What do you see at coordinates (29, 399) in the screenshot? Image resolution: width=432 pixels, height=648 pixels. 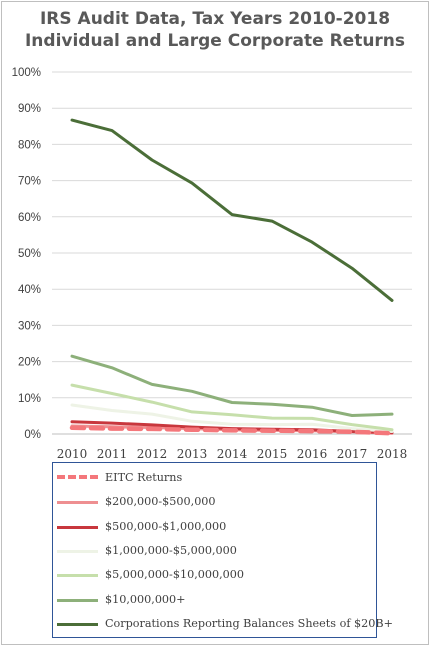 I see `y-tick-label: 10%` at bounding box center [29, 399].